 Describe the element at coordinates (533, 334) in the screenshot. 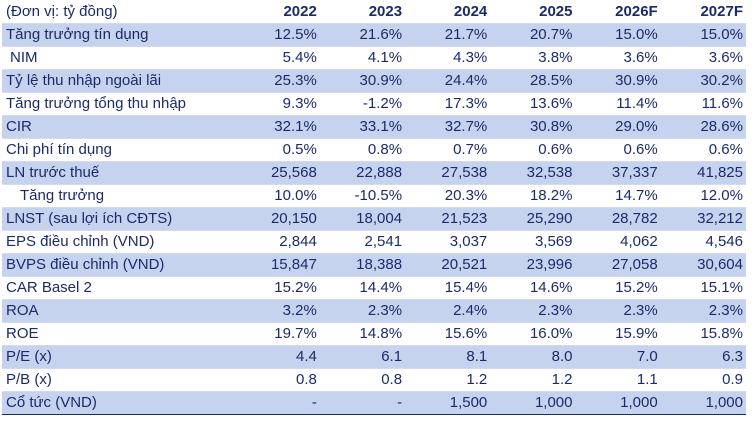

I see `table-cell: 16.0%` at that location.